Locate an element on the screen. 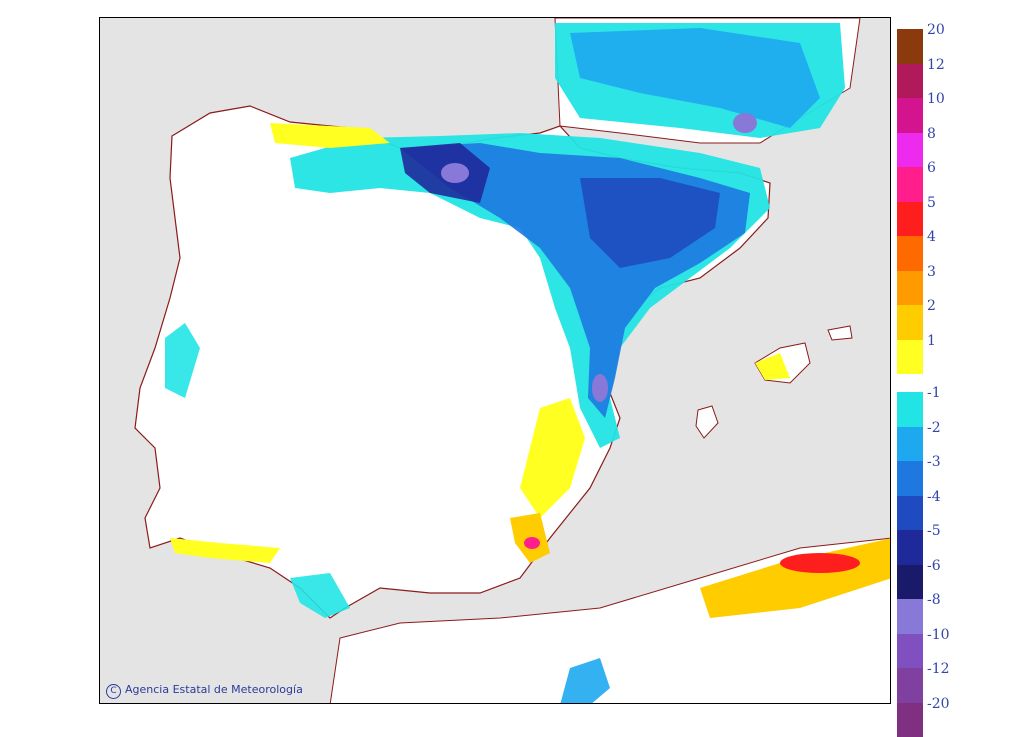  cold-core-valencia is located at coordinates (600, 388).